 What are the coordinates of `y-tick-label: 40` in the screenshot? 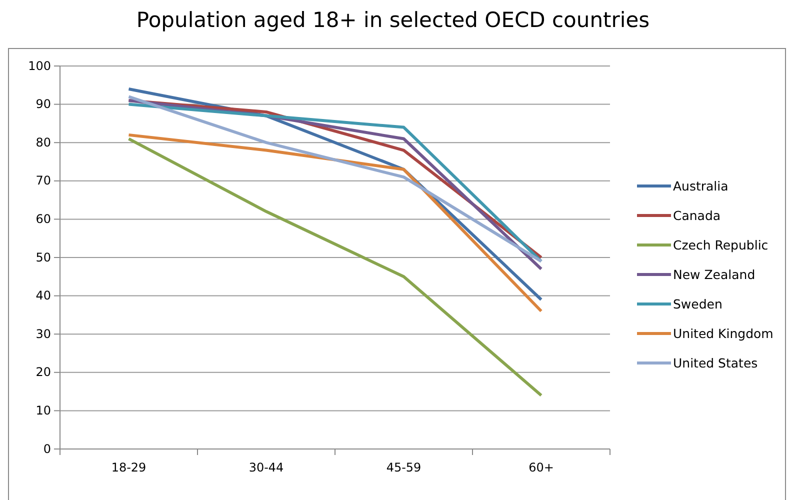 It's located at (43, 295).